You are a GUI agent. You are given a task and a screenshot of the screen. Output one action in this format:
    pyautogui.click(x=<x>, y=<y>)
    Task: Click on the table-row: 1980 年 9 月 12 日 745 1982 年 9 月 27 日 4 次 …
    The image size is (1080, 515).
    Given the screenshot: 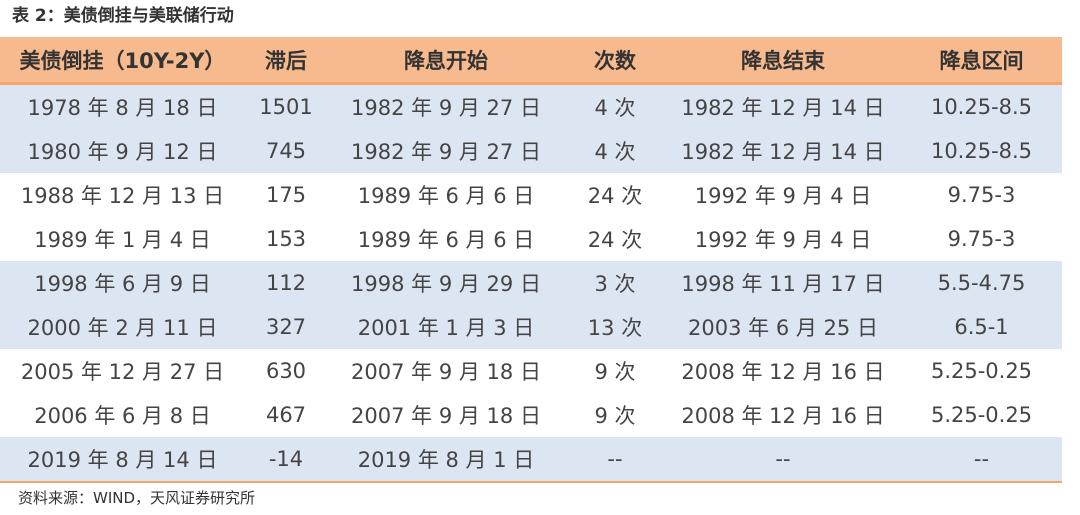 What is the action you would take?
    pyautogui.click(x=531, y=151)
    